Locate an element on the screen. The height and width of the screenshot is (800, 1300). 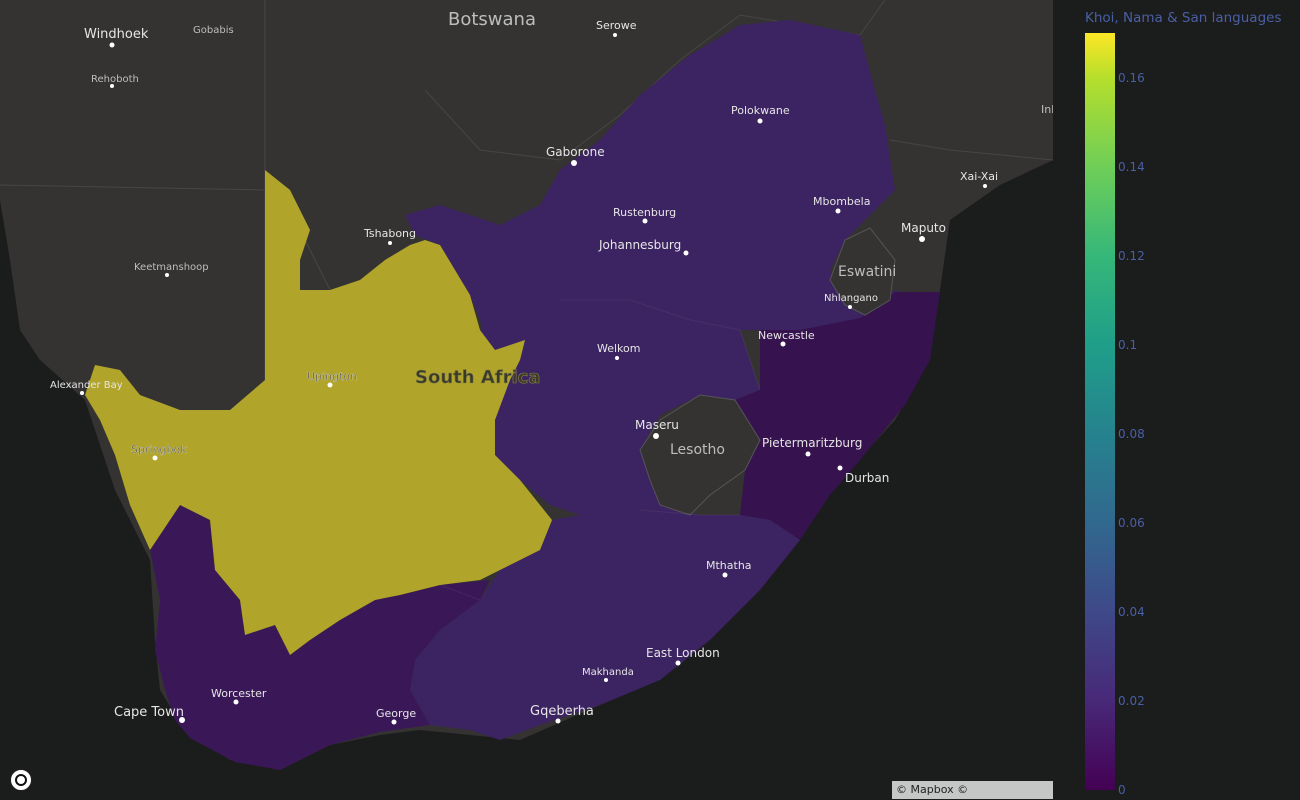
colorbar-tick: 0.12 is located at coordinates (1131, 255).